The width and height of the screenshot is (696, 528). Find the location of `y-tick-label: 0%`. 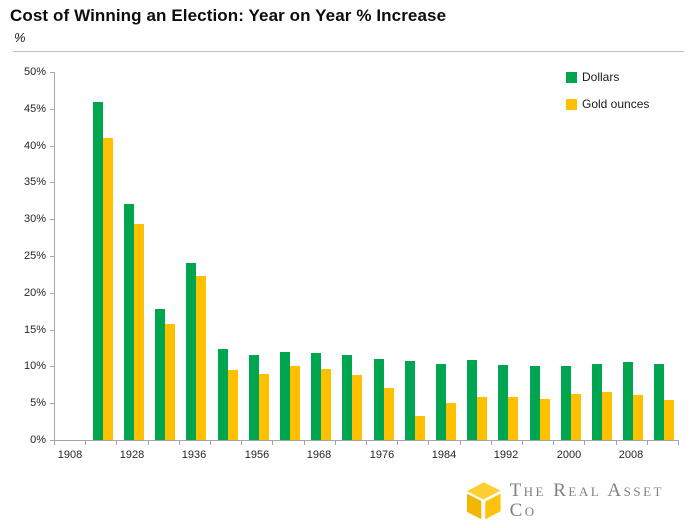

y-tick-label: 0% is located at coordinates (38, 440).